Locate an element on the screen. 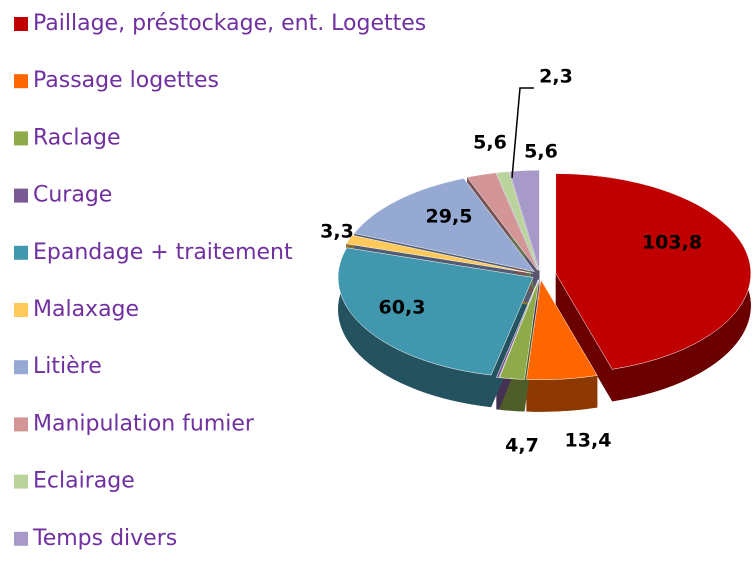 This screenshot has width=755, height=562. data-label: 3,3 is located at coordinates (337, 232).